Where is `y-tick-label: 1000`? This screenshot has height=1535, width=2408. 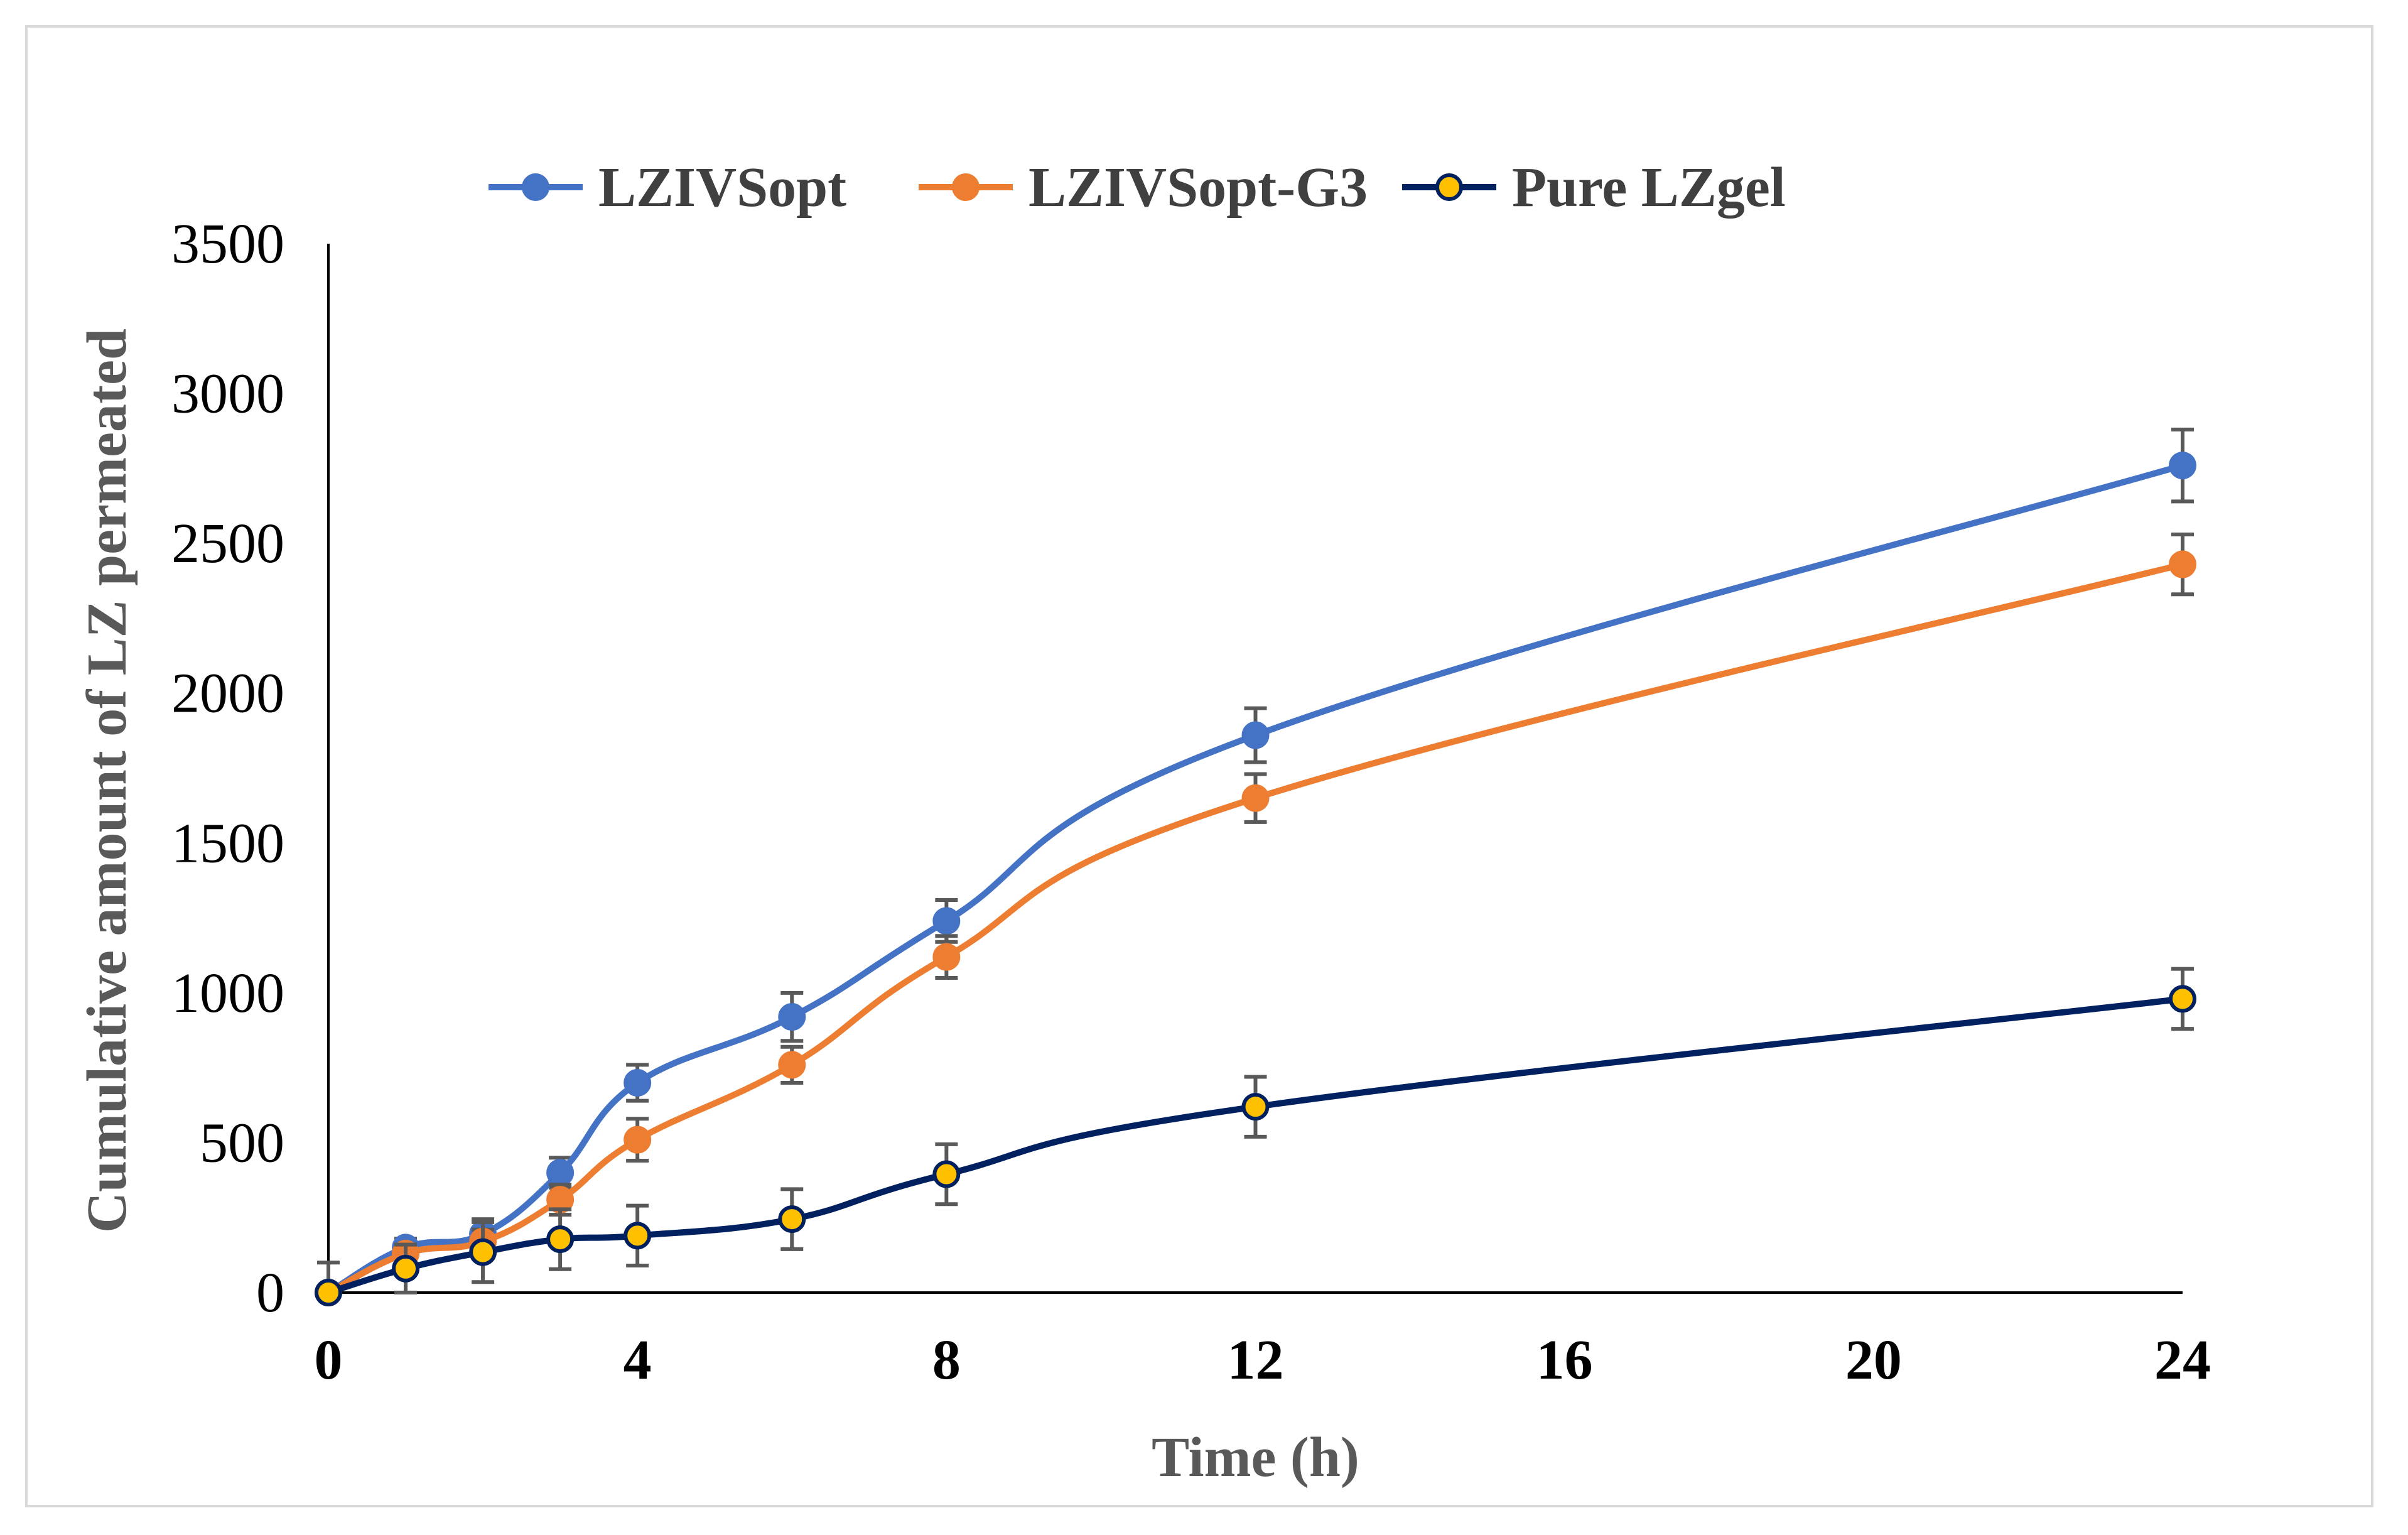
y-tick-label: 1000 is located at coordinates (227, 993).